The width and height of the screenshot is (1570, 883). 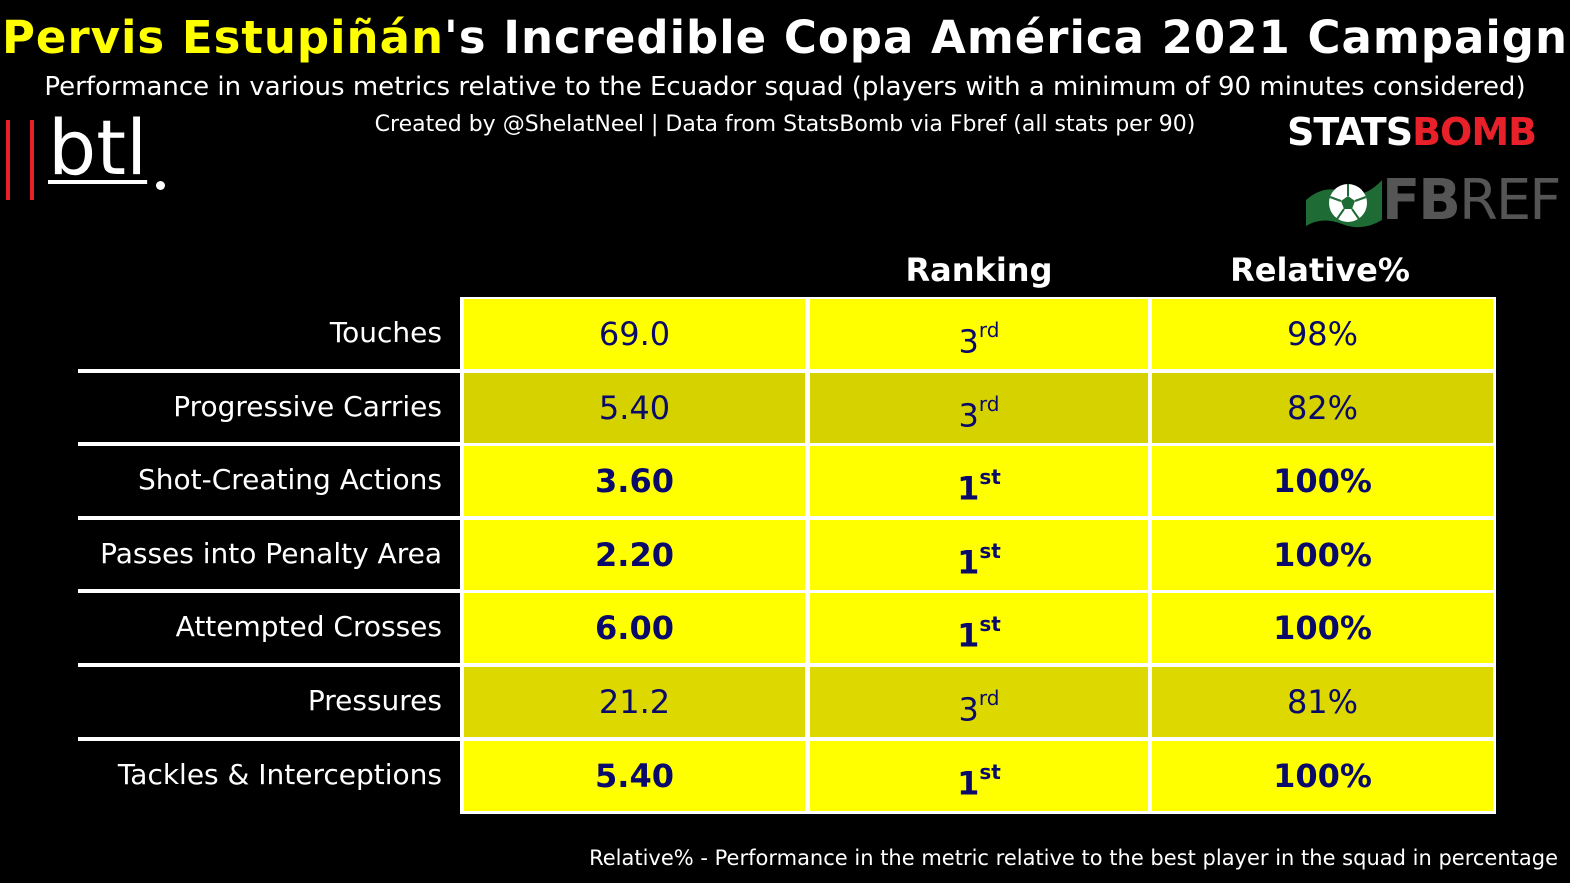 I want to click on row-label: Shot-Creating Actions, so click(x=289, y=479).